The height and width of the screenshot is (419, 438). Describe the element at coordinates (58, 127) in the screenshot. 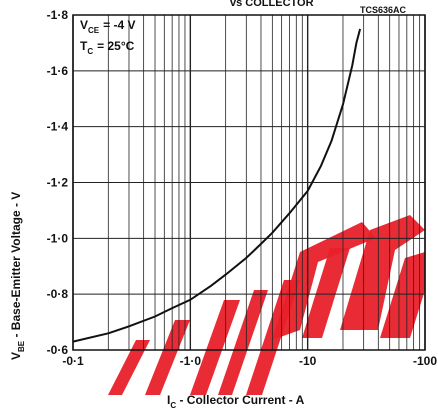

I see `y-tick-label: -1·4` at that location.